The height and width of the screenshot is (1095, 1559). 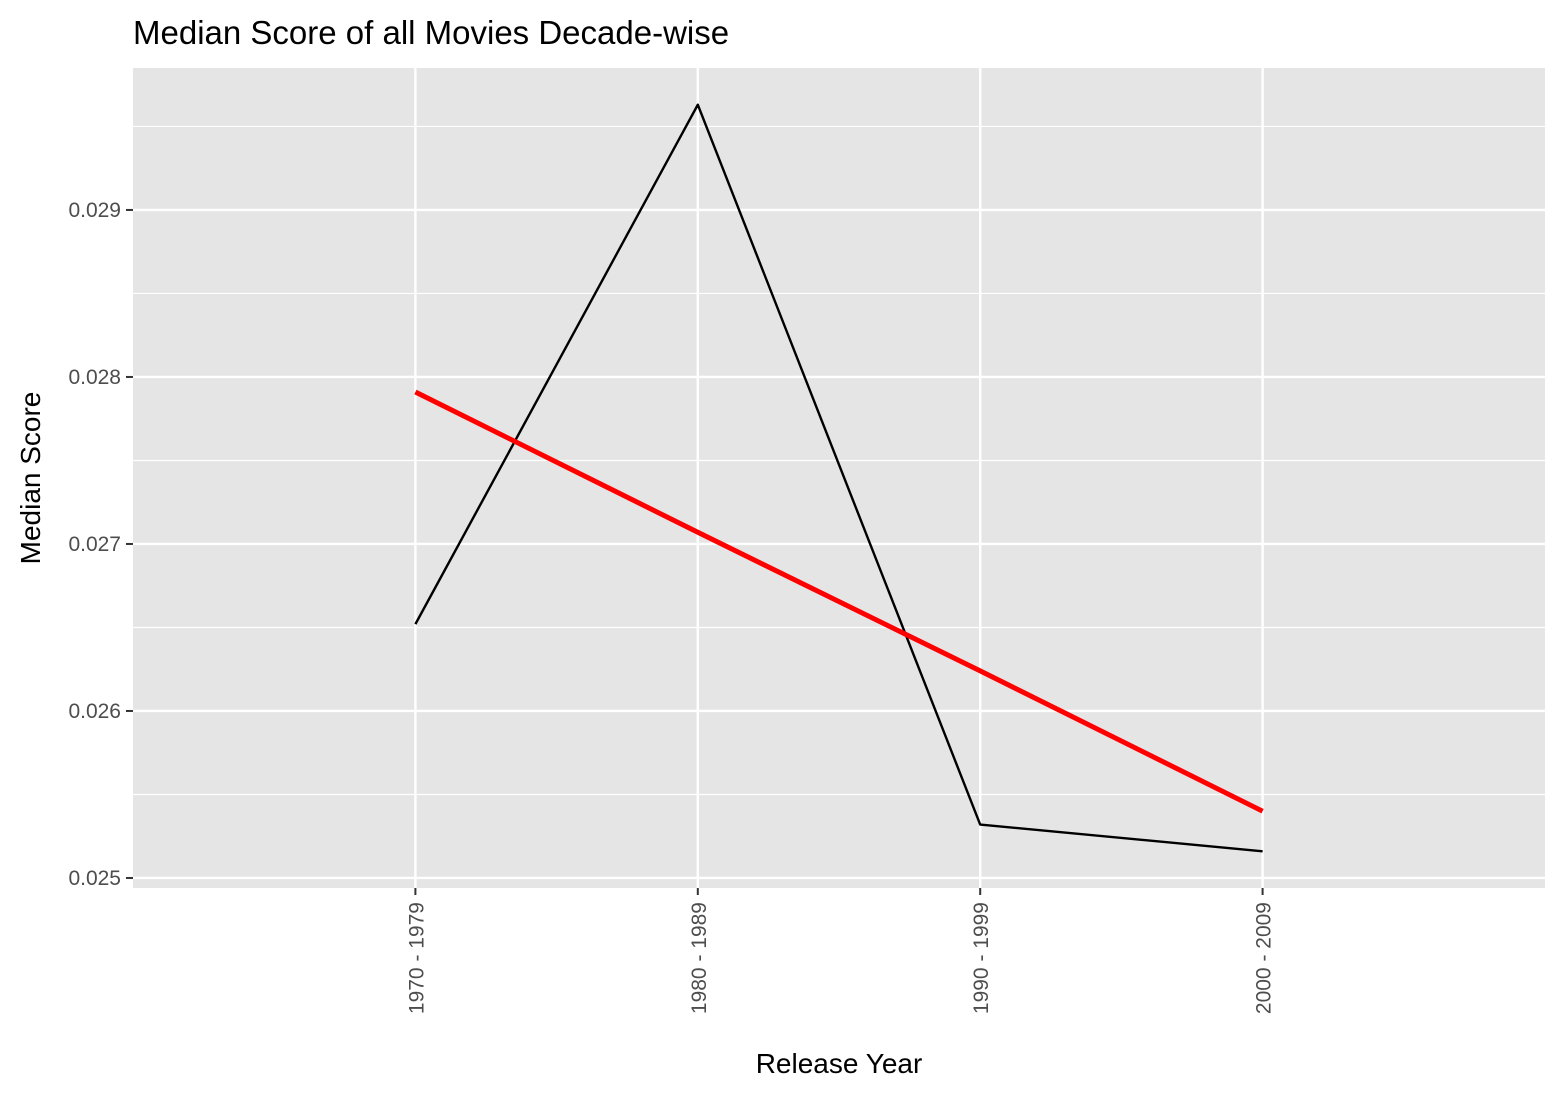 I want to click on y-axis: 0.025 0.026 0.027 0.028 0.029, so click(x=100, y=544).